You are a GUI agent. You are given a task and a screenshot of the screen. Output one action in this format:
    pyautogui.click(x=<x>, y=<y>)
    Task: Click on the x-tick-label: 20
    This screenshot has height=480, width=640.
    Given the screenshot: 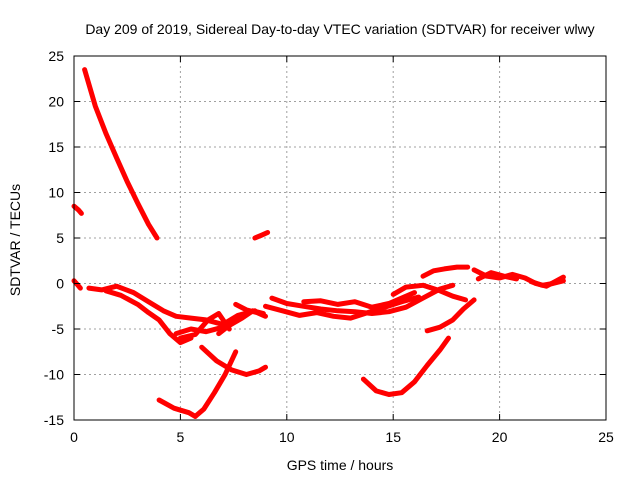 What is the action you would take?
    pyautogui.click(x=500, y=437)
    